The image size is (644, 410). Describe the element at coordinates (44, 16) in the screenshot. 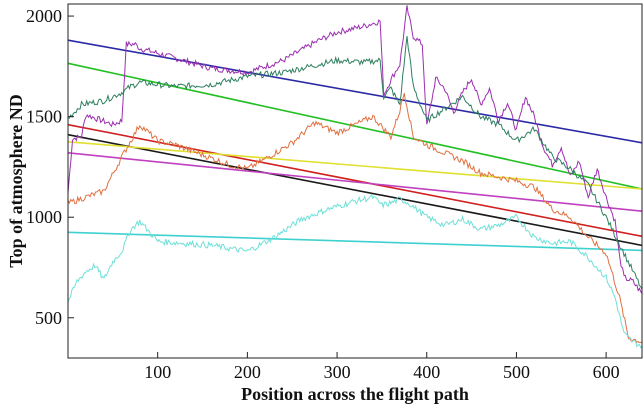

I see `y-tick-label: 2000` at that location.